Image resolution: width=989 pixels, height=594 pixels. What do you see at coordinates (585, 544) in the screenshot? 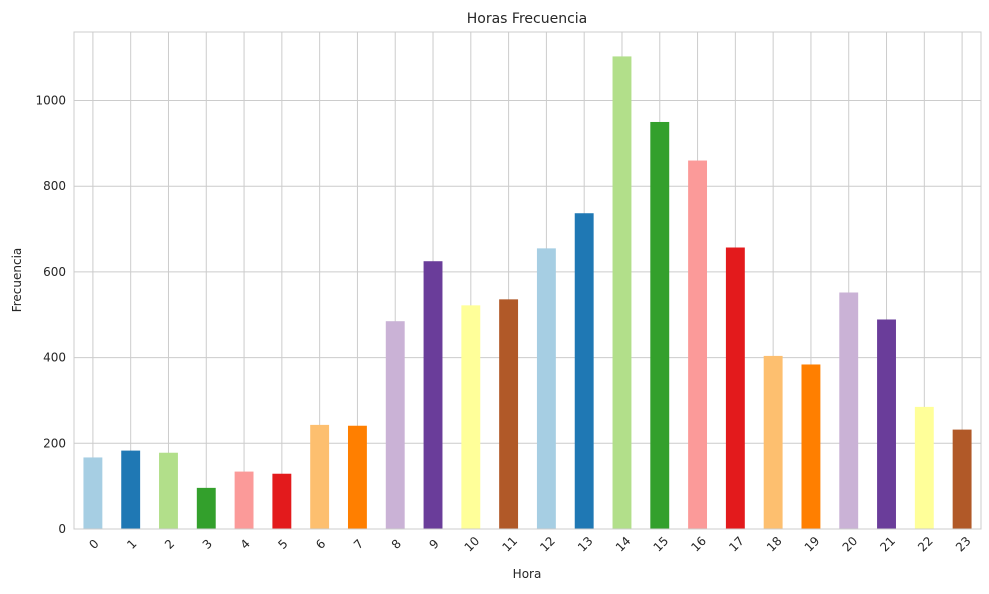
I see `x-tick-label: 13` at bounding box center [585, 544].